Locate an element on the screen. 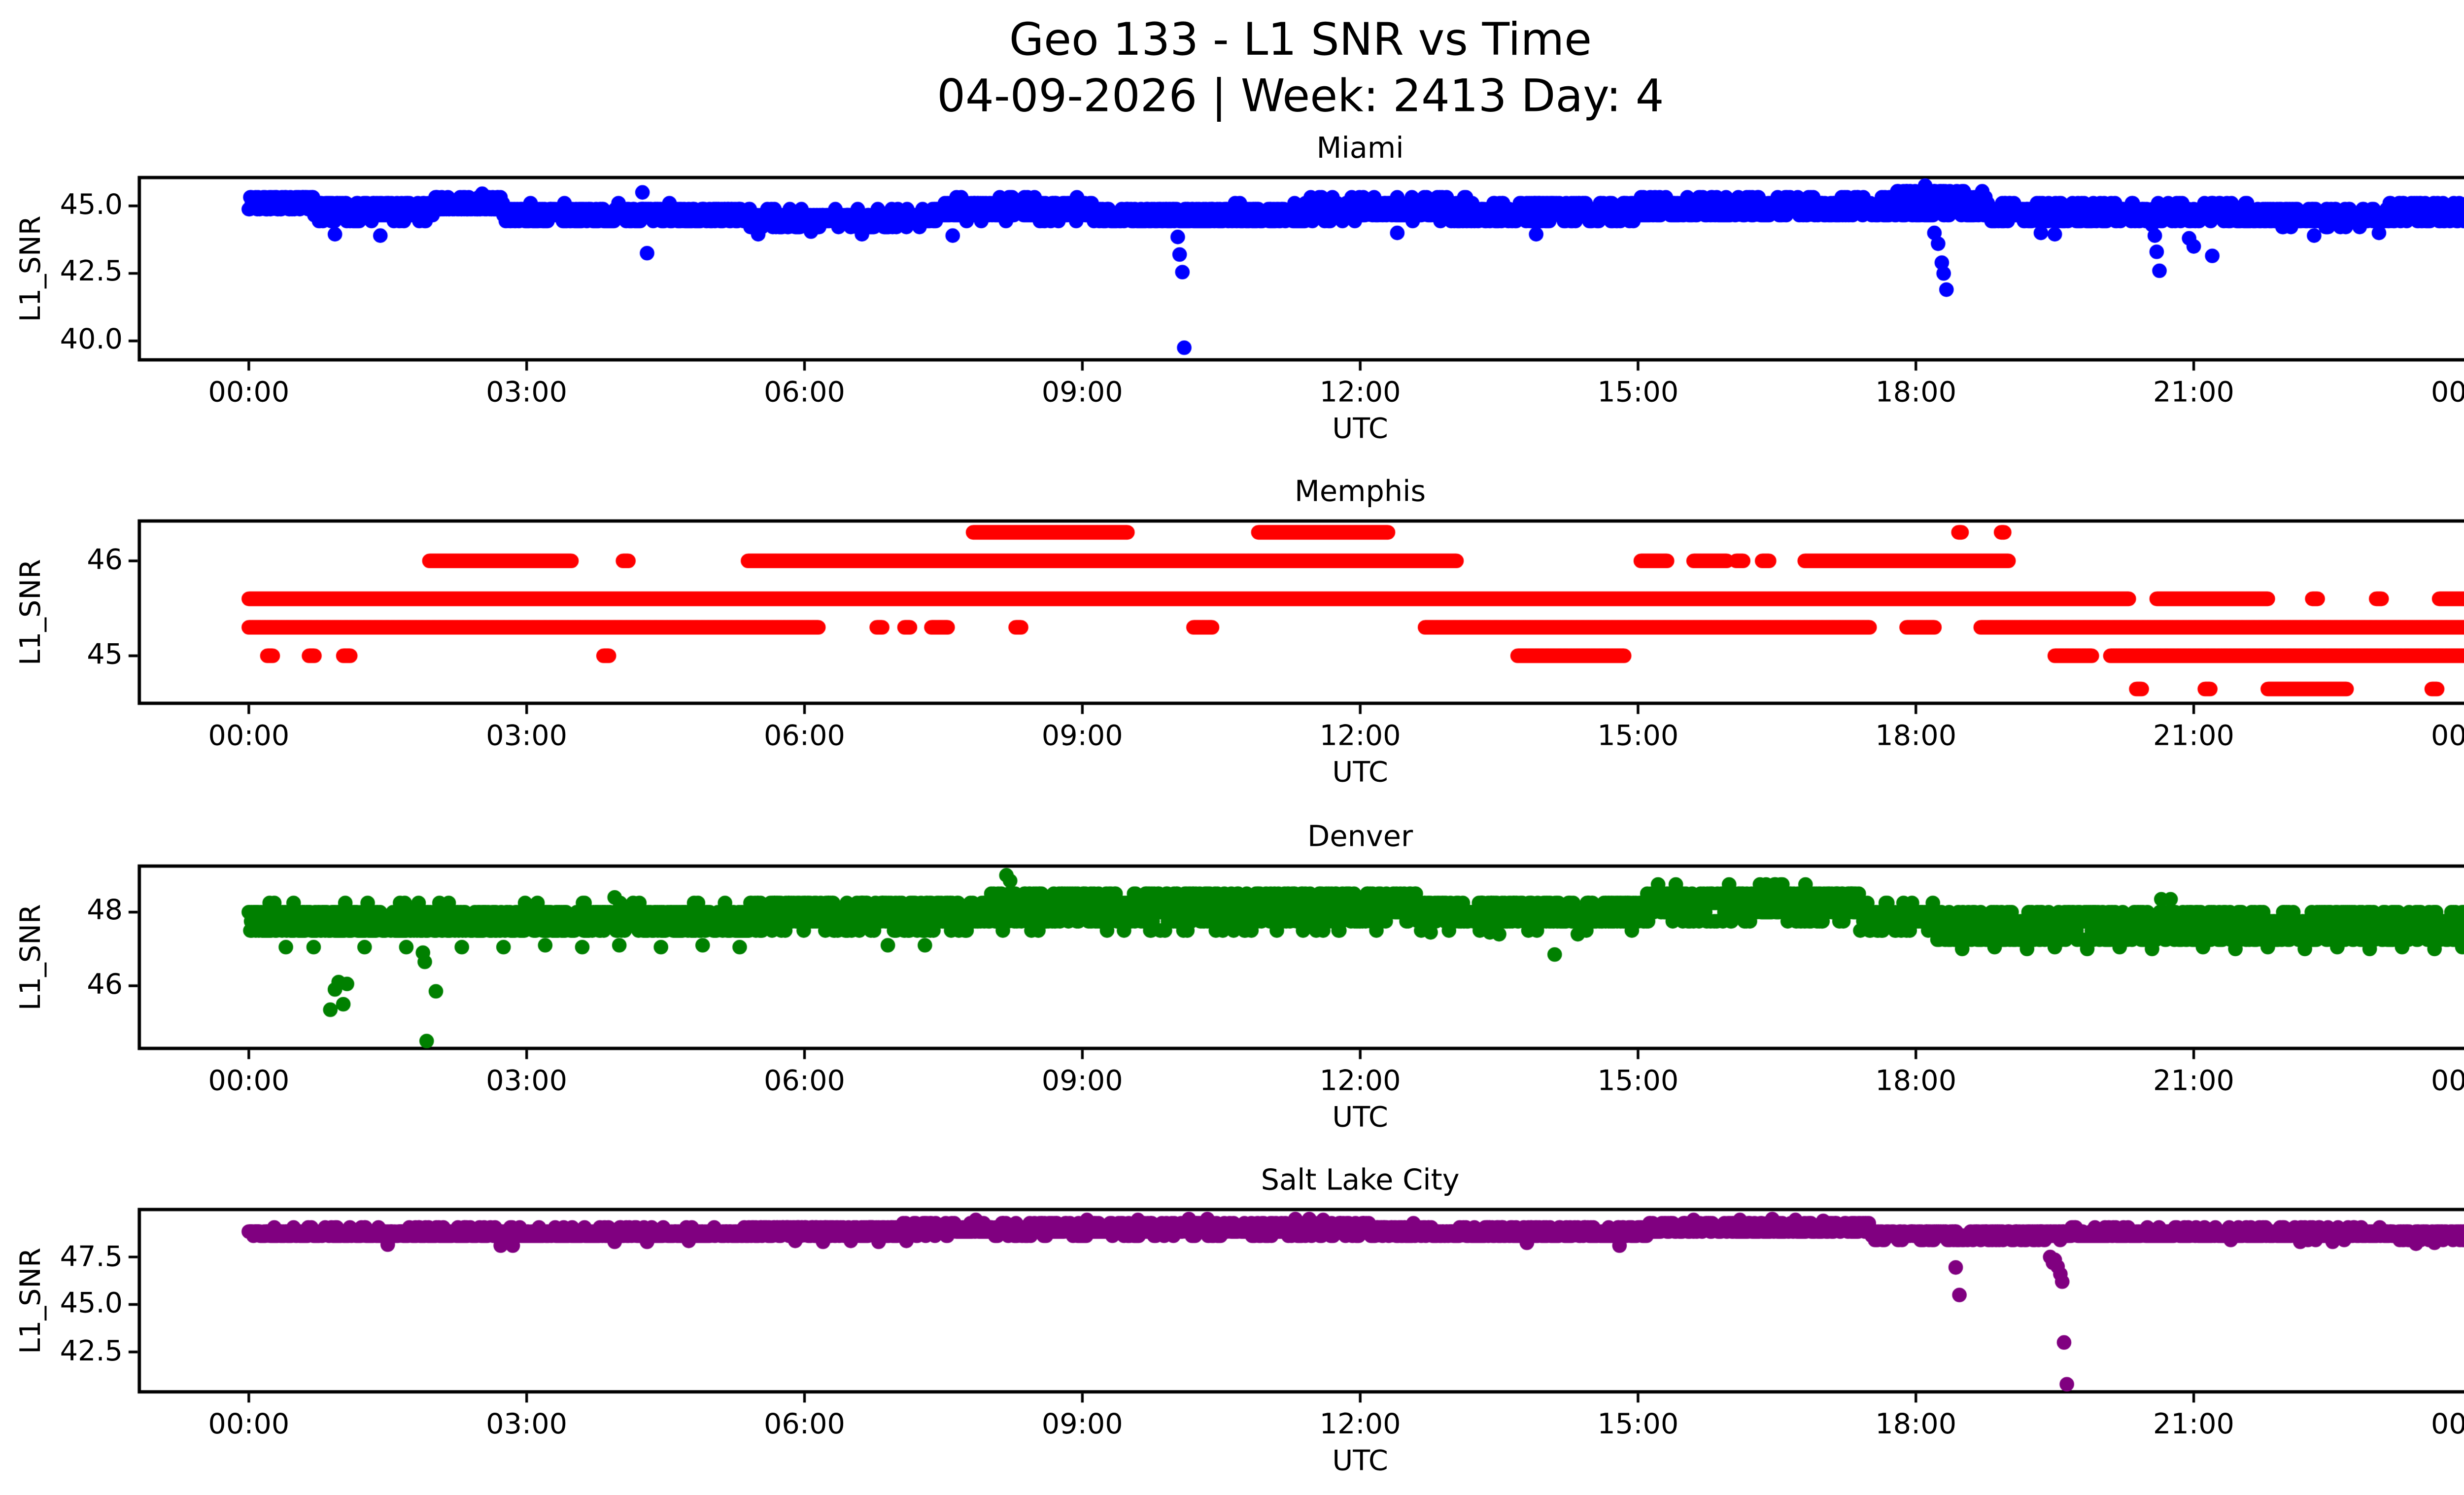 The height and width of the screenshot is (1495, 2464). subplot-title: Memphis is located at coordinates (1360, 493).